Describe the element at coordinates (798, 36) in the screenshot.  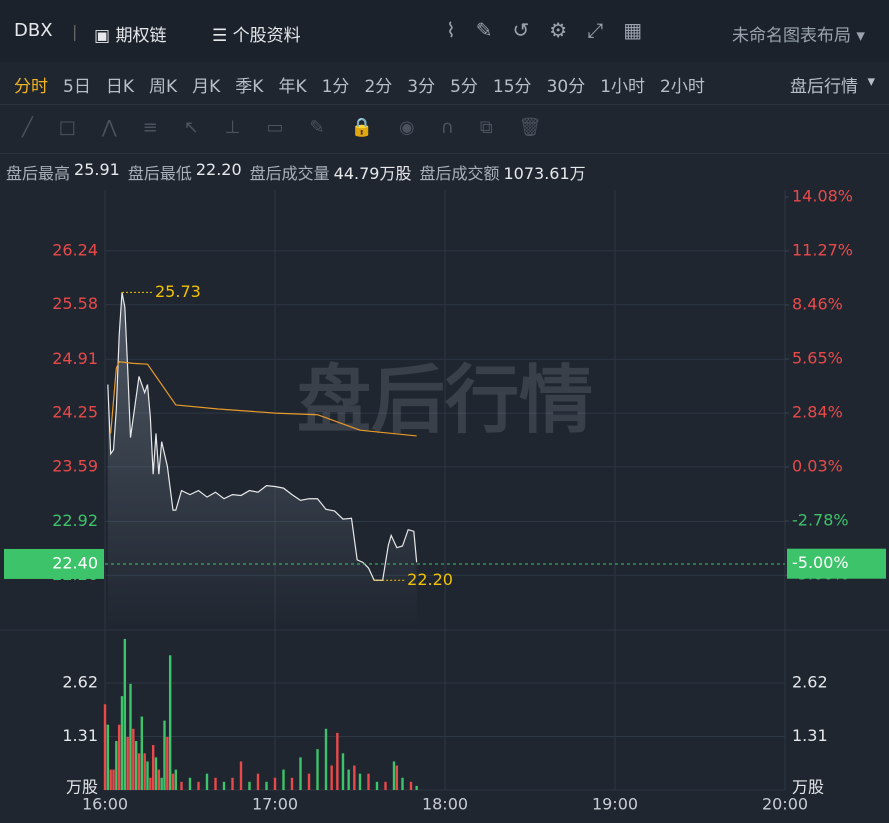
I see `layout-menu: 未命名图表布局 ▾` at that location.